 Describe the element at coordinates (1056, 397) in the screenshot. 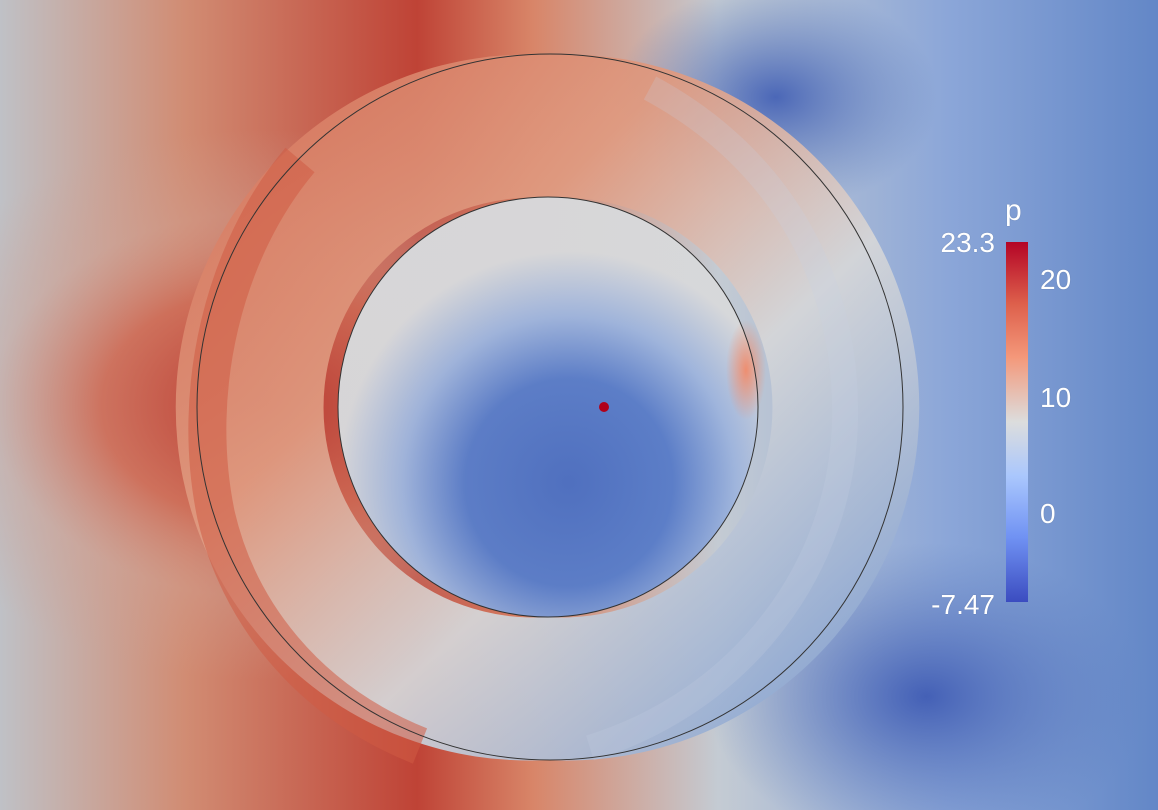

I see `colorbar-tick-10: 10` at that location.